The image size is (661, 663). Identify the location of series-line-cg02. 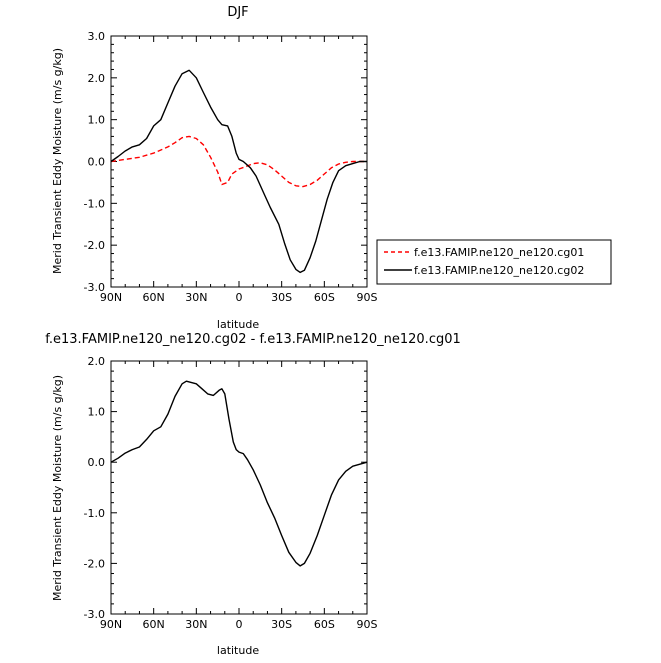
(238, 171).